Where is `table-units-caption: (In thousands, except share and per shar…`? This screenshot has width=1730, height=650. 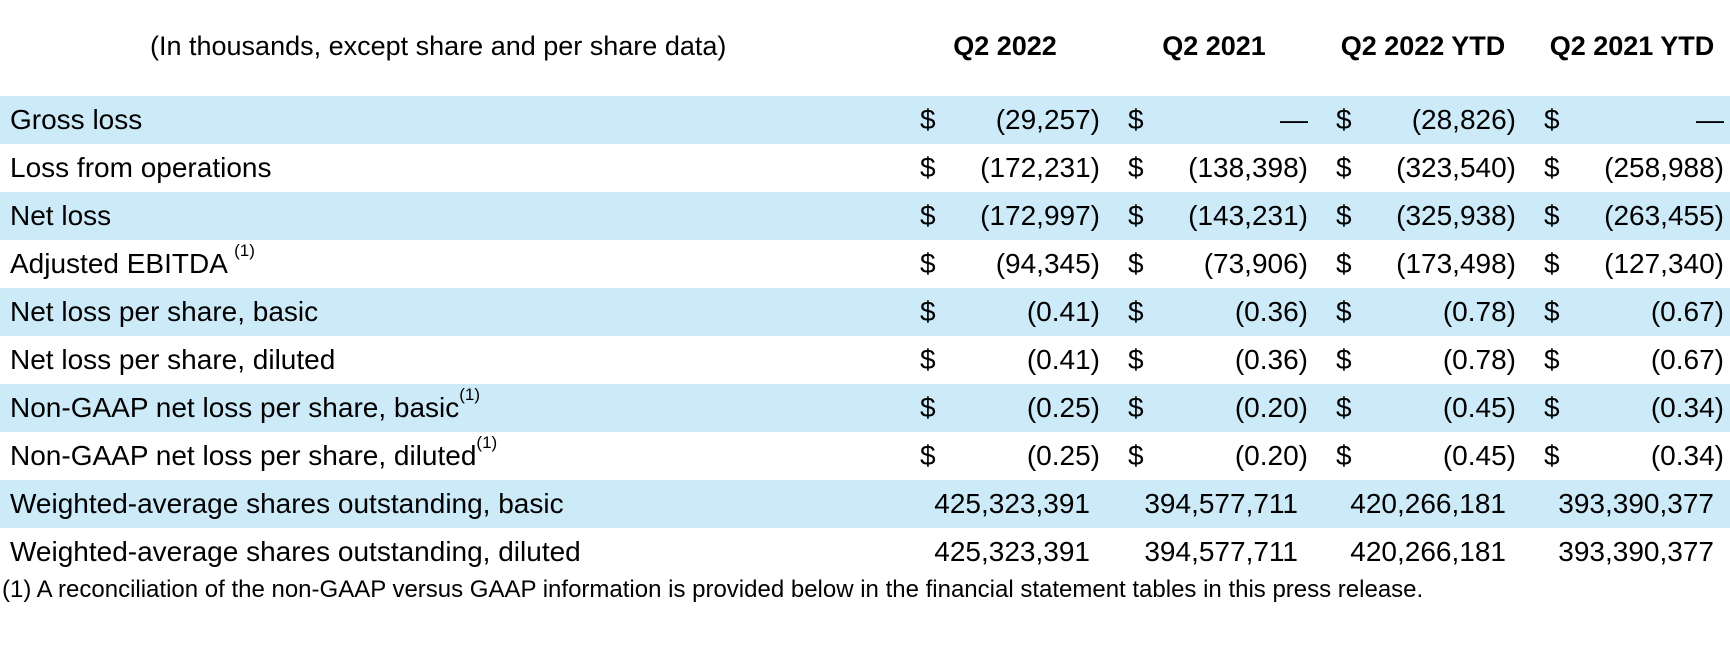
table-units-caption: (In thousands, except share and per shar… is located at coordinates (438, 46).